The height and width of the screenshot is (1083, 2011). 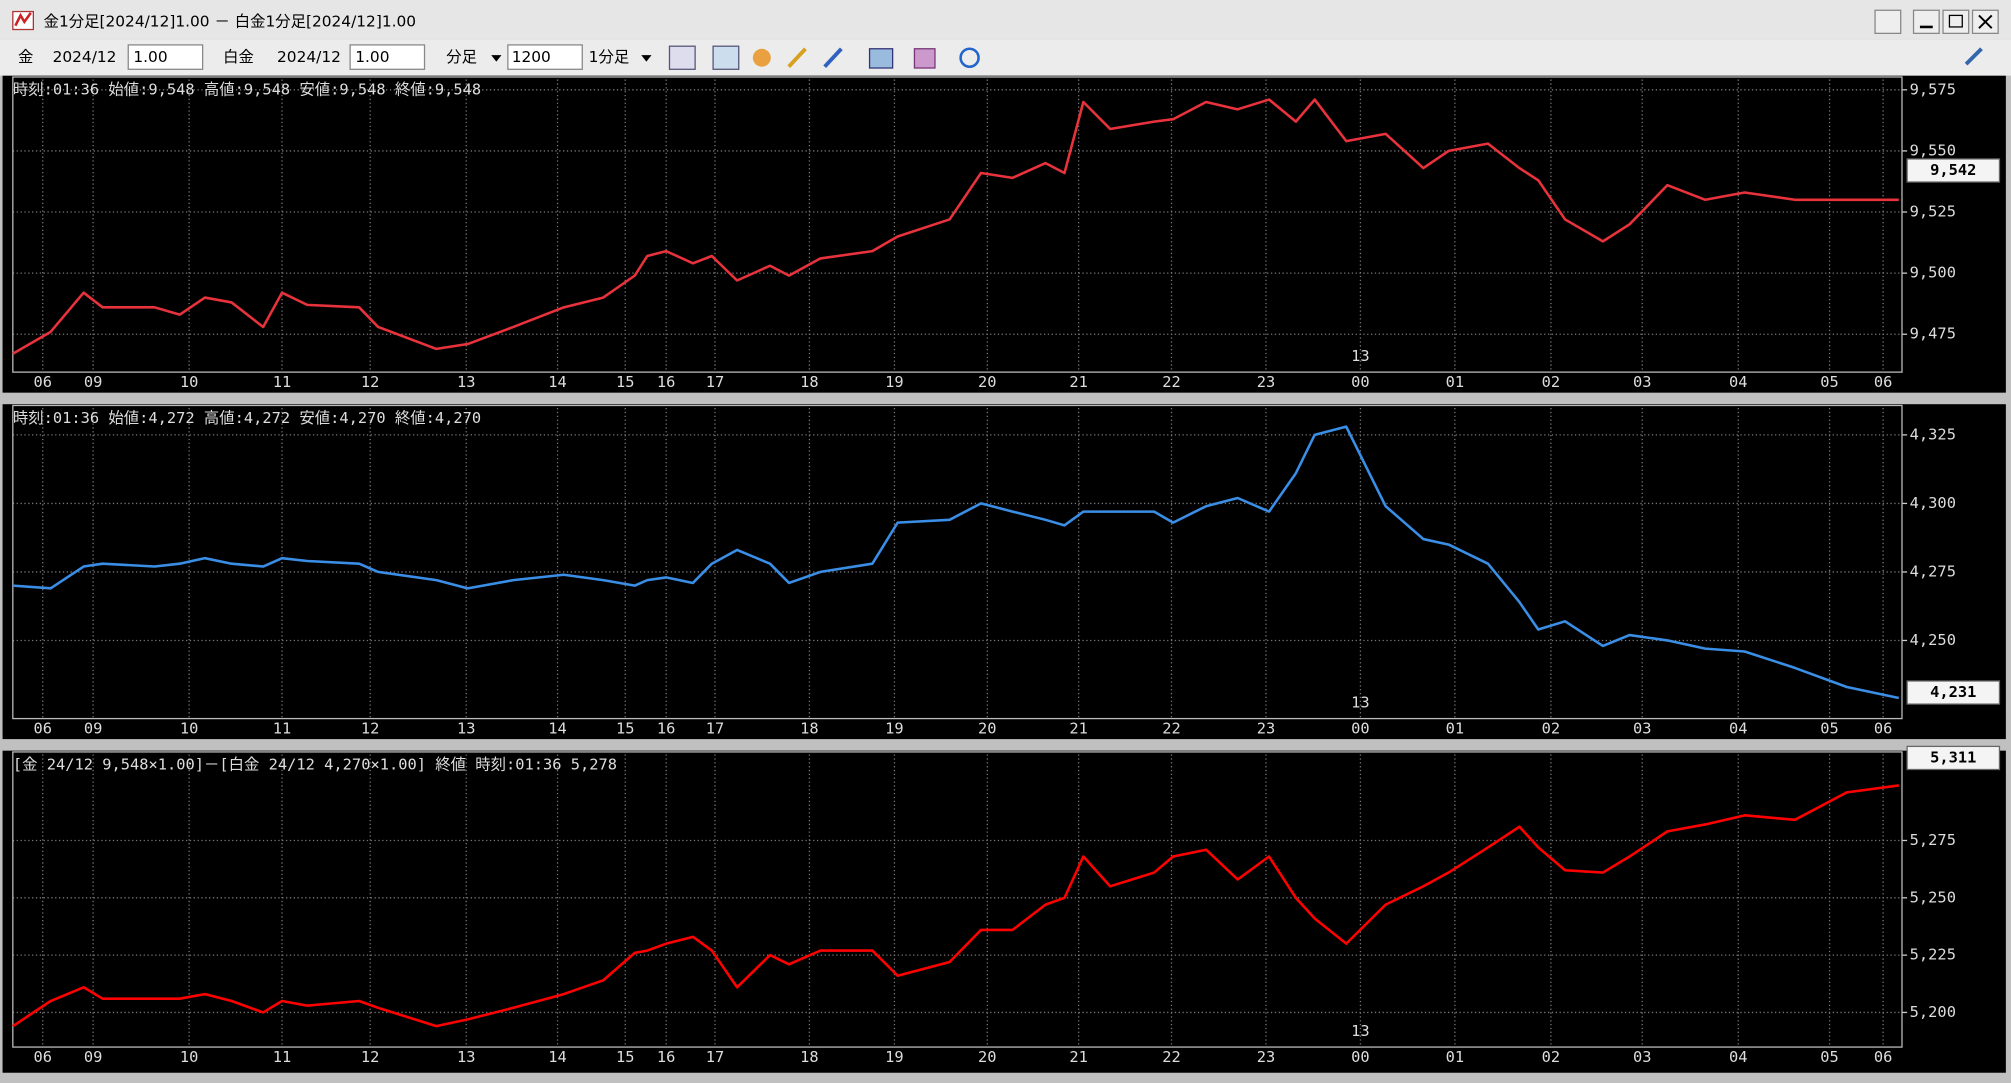 I want to click on maximize-glyph, so click(x=1955, y=21).